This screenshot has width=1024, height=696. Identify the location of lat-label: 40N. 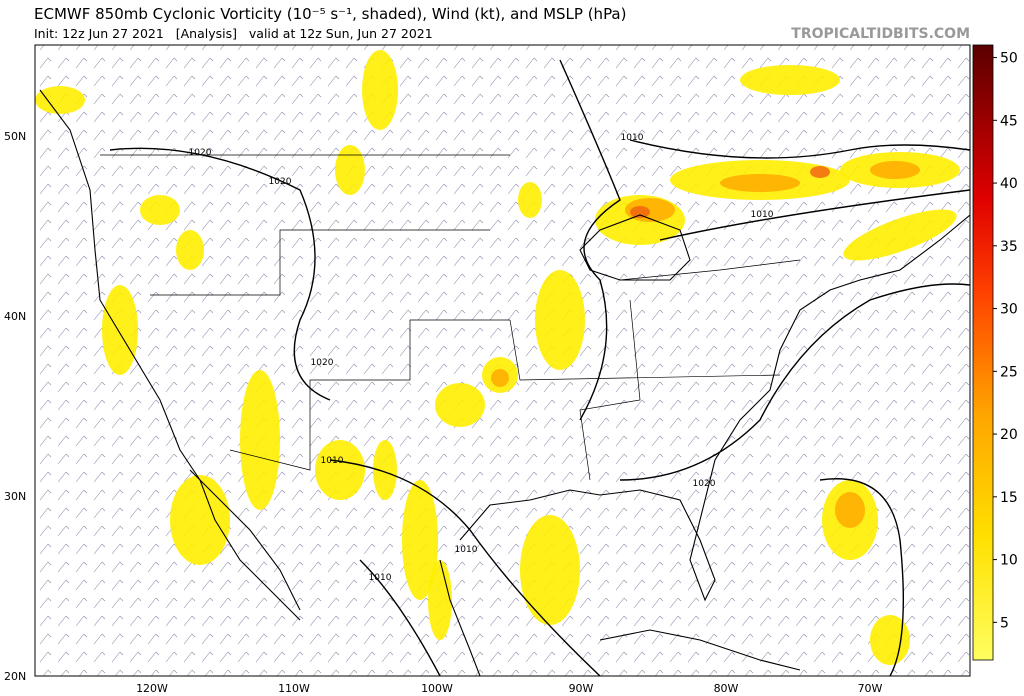
(15, 316).